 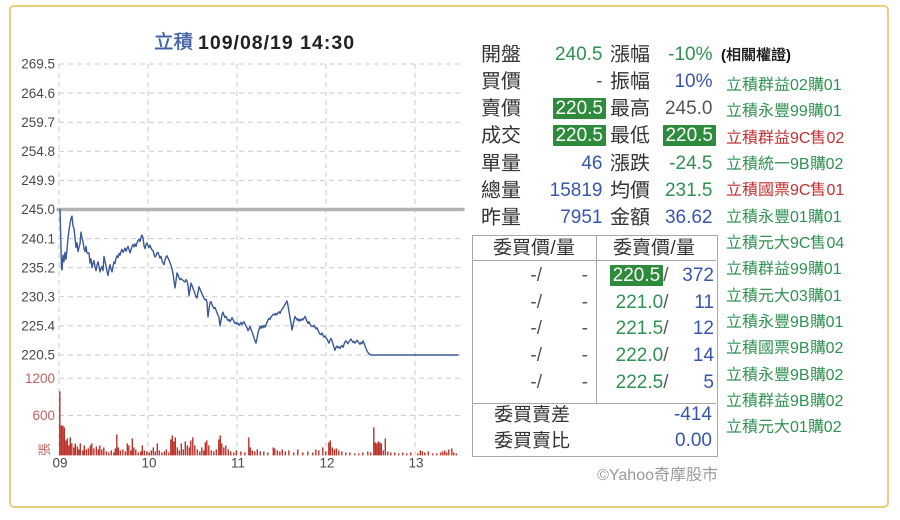 What do you see at coordinates (38, 238) in the screenshot?
I see `svg-text: 240.1` at bounding box center [38, 238].